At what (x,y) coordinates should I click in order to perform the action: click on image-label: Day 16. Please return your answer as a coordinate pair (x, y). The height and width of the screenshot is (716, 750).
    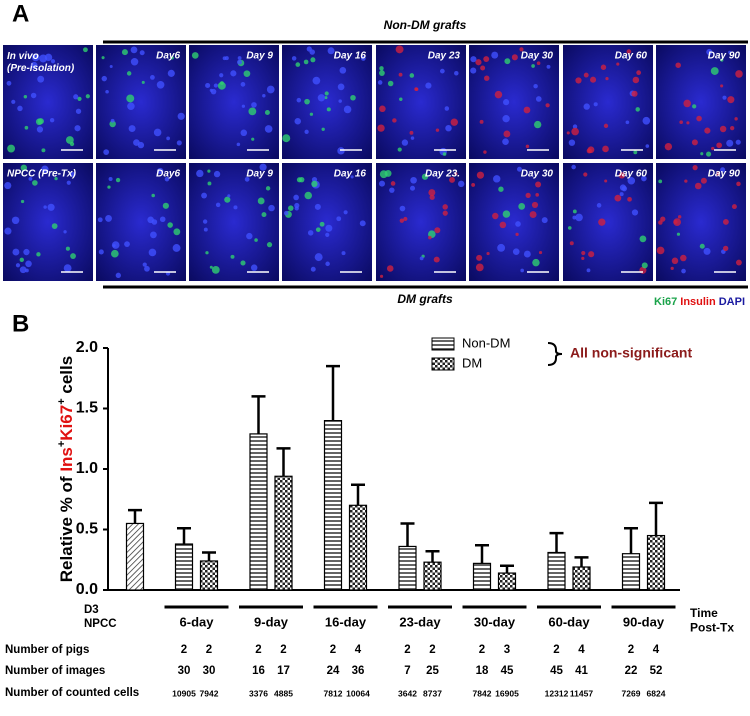
    Looking at the image, I should click on (350, 174).